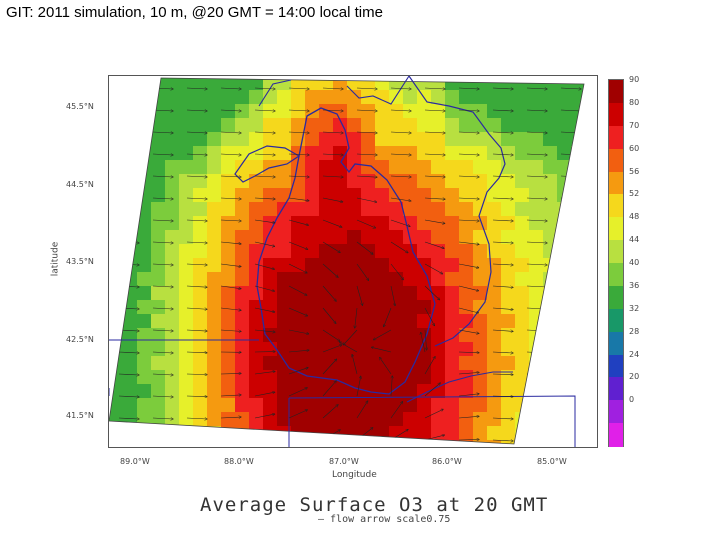  Describe the element at coordinates (616, 275) in the screenshot. I see `colorbar-swatch` at that location.